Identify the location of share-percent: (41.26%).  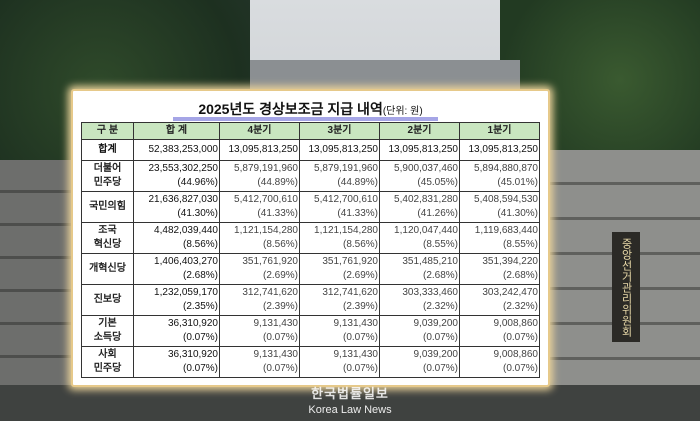
(437, 213).